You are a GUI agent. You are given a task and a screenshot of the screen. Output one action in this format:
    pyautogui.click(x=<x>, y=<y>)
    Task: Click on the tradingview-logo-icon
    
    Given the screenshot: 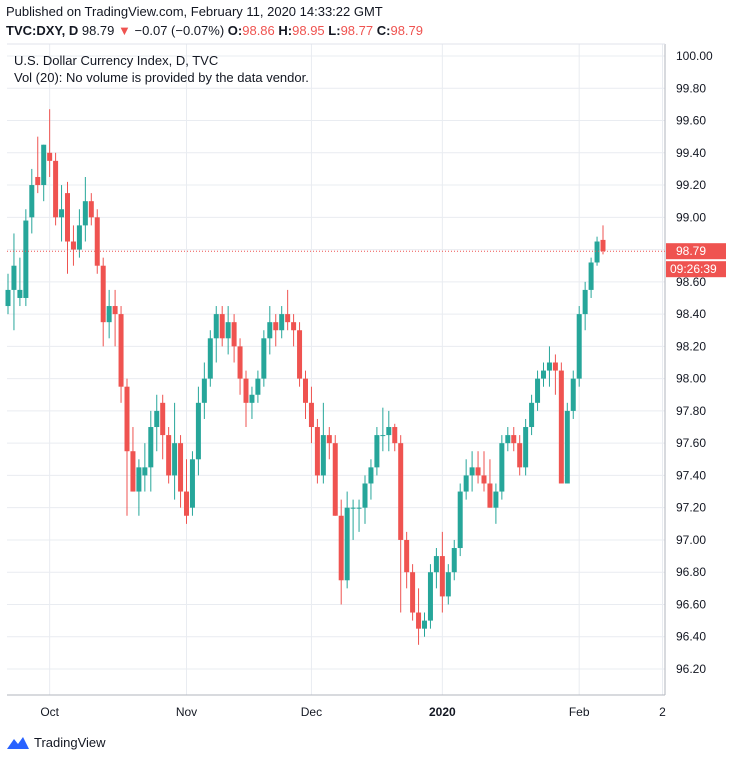 What is the action you would take?
    pyautogui.click(x=18, y=742)
    